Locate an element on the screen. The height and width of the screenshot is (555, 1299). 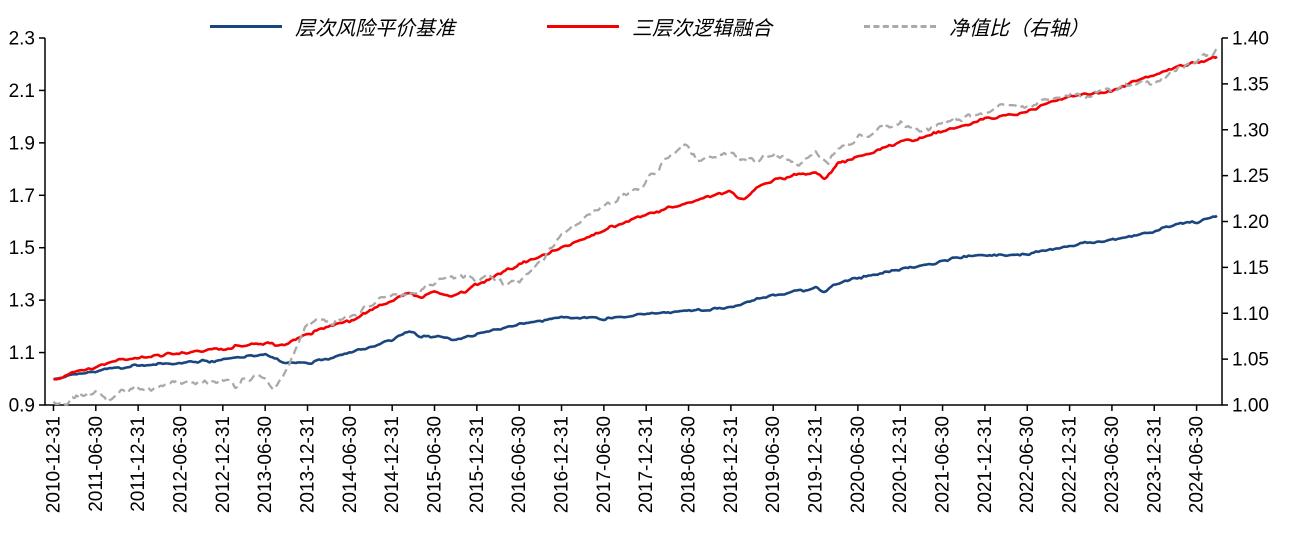
right-axis-tick-label: 1.40 is located at coordinates (1250, 39).